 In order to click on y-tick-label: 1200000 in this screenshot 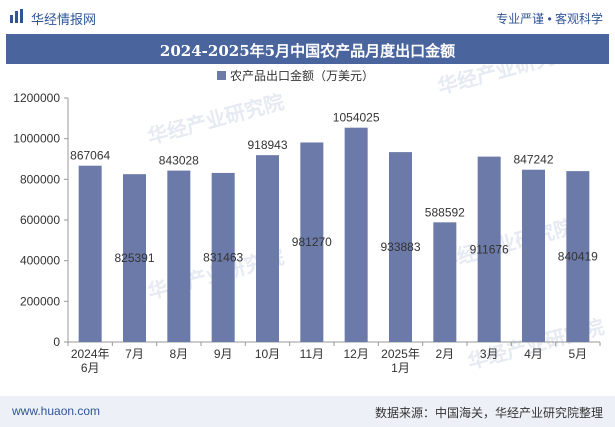, I will do `click(36, 98)`.